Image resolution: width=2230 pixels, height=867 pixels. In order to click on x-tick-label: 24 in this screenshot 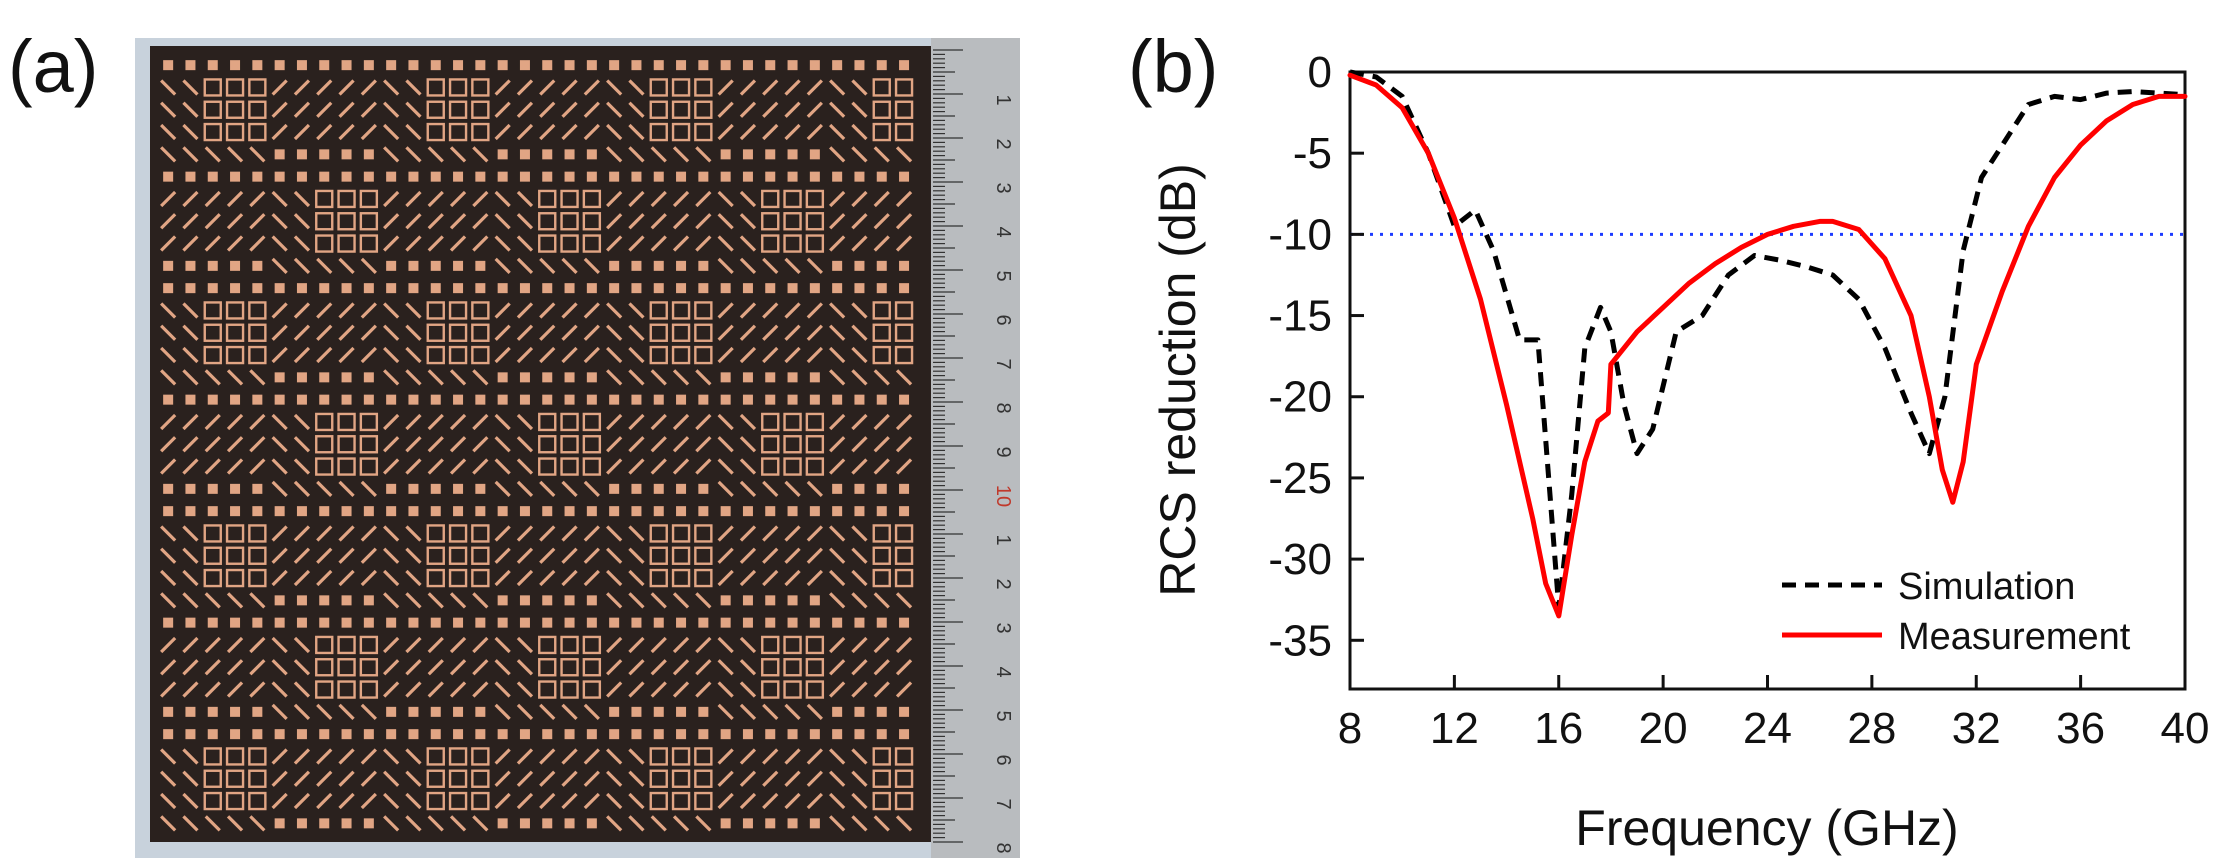, I will do `click(1767, 728)`.